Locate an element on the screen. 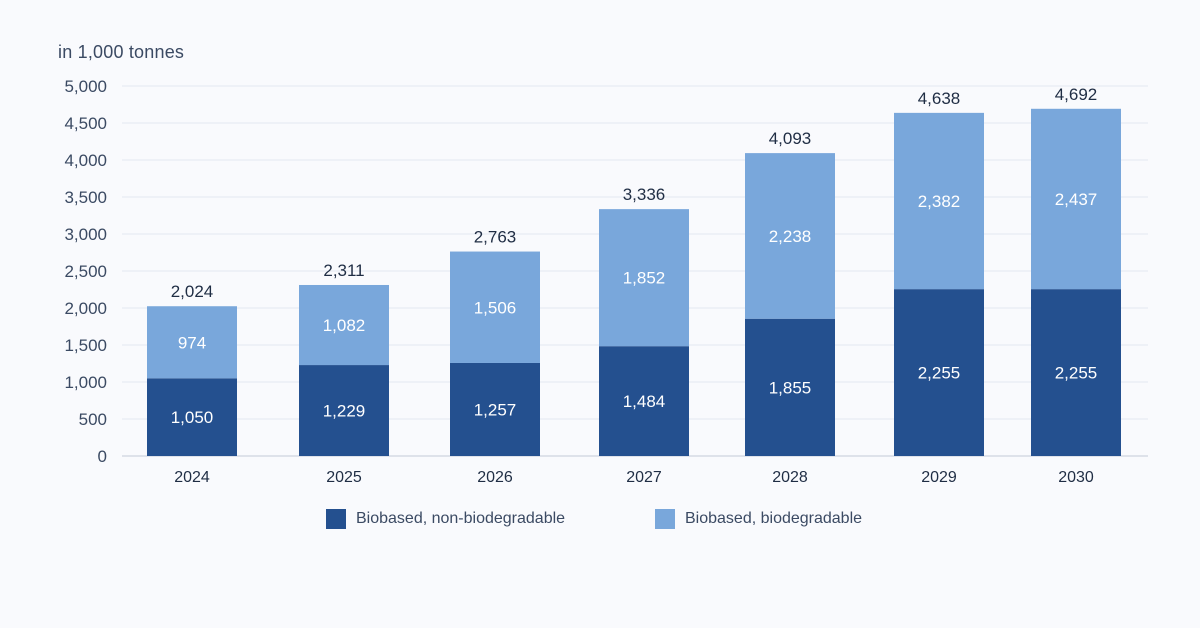  y-tick-label: 2,500 is located at coordinates (85, 271).